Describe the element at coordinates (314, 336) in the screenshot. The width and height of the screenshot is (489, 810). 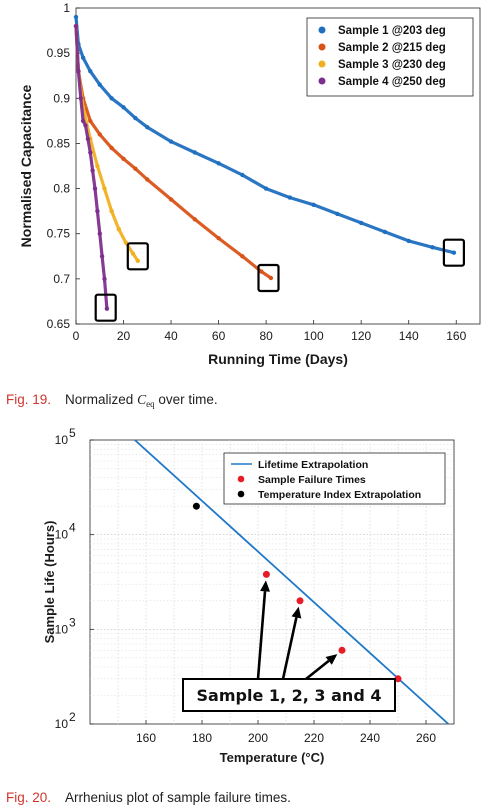
I see `x-tick-label-05: 100` at that location.